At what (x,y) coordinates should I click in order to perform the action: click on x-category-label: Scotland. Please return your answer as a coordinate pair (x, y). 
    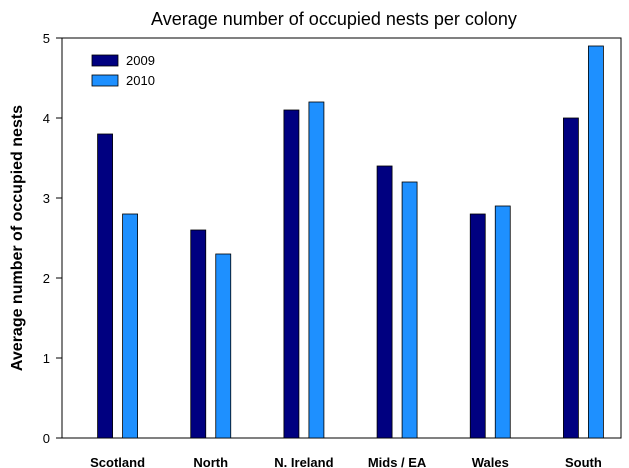
    Looking at the image, I should click on (117, 461).